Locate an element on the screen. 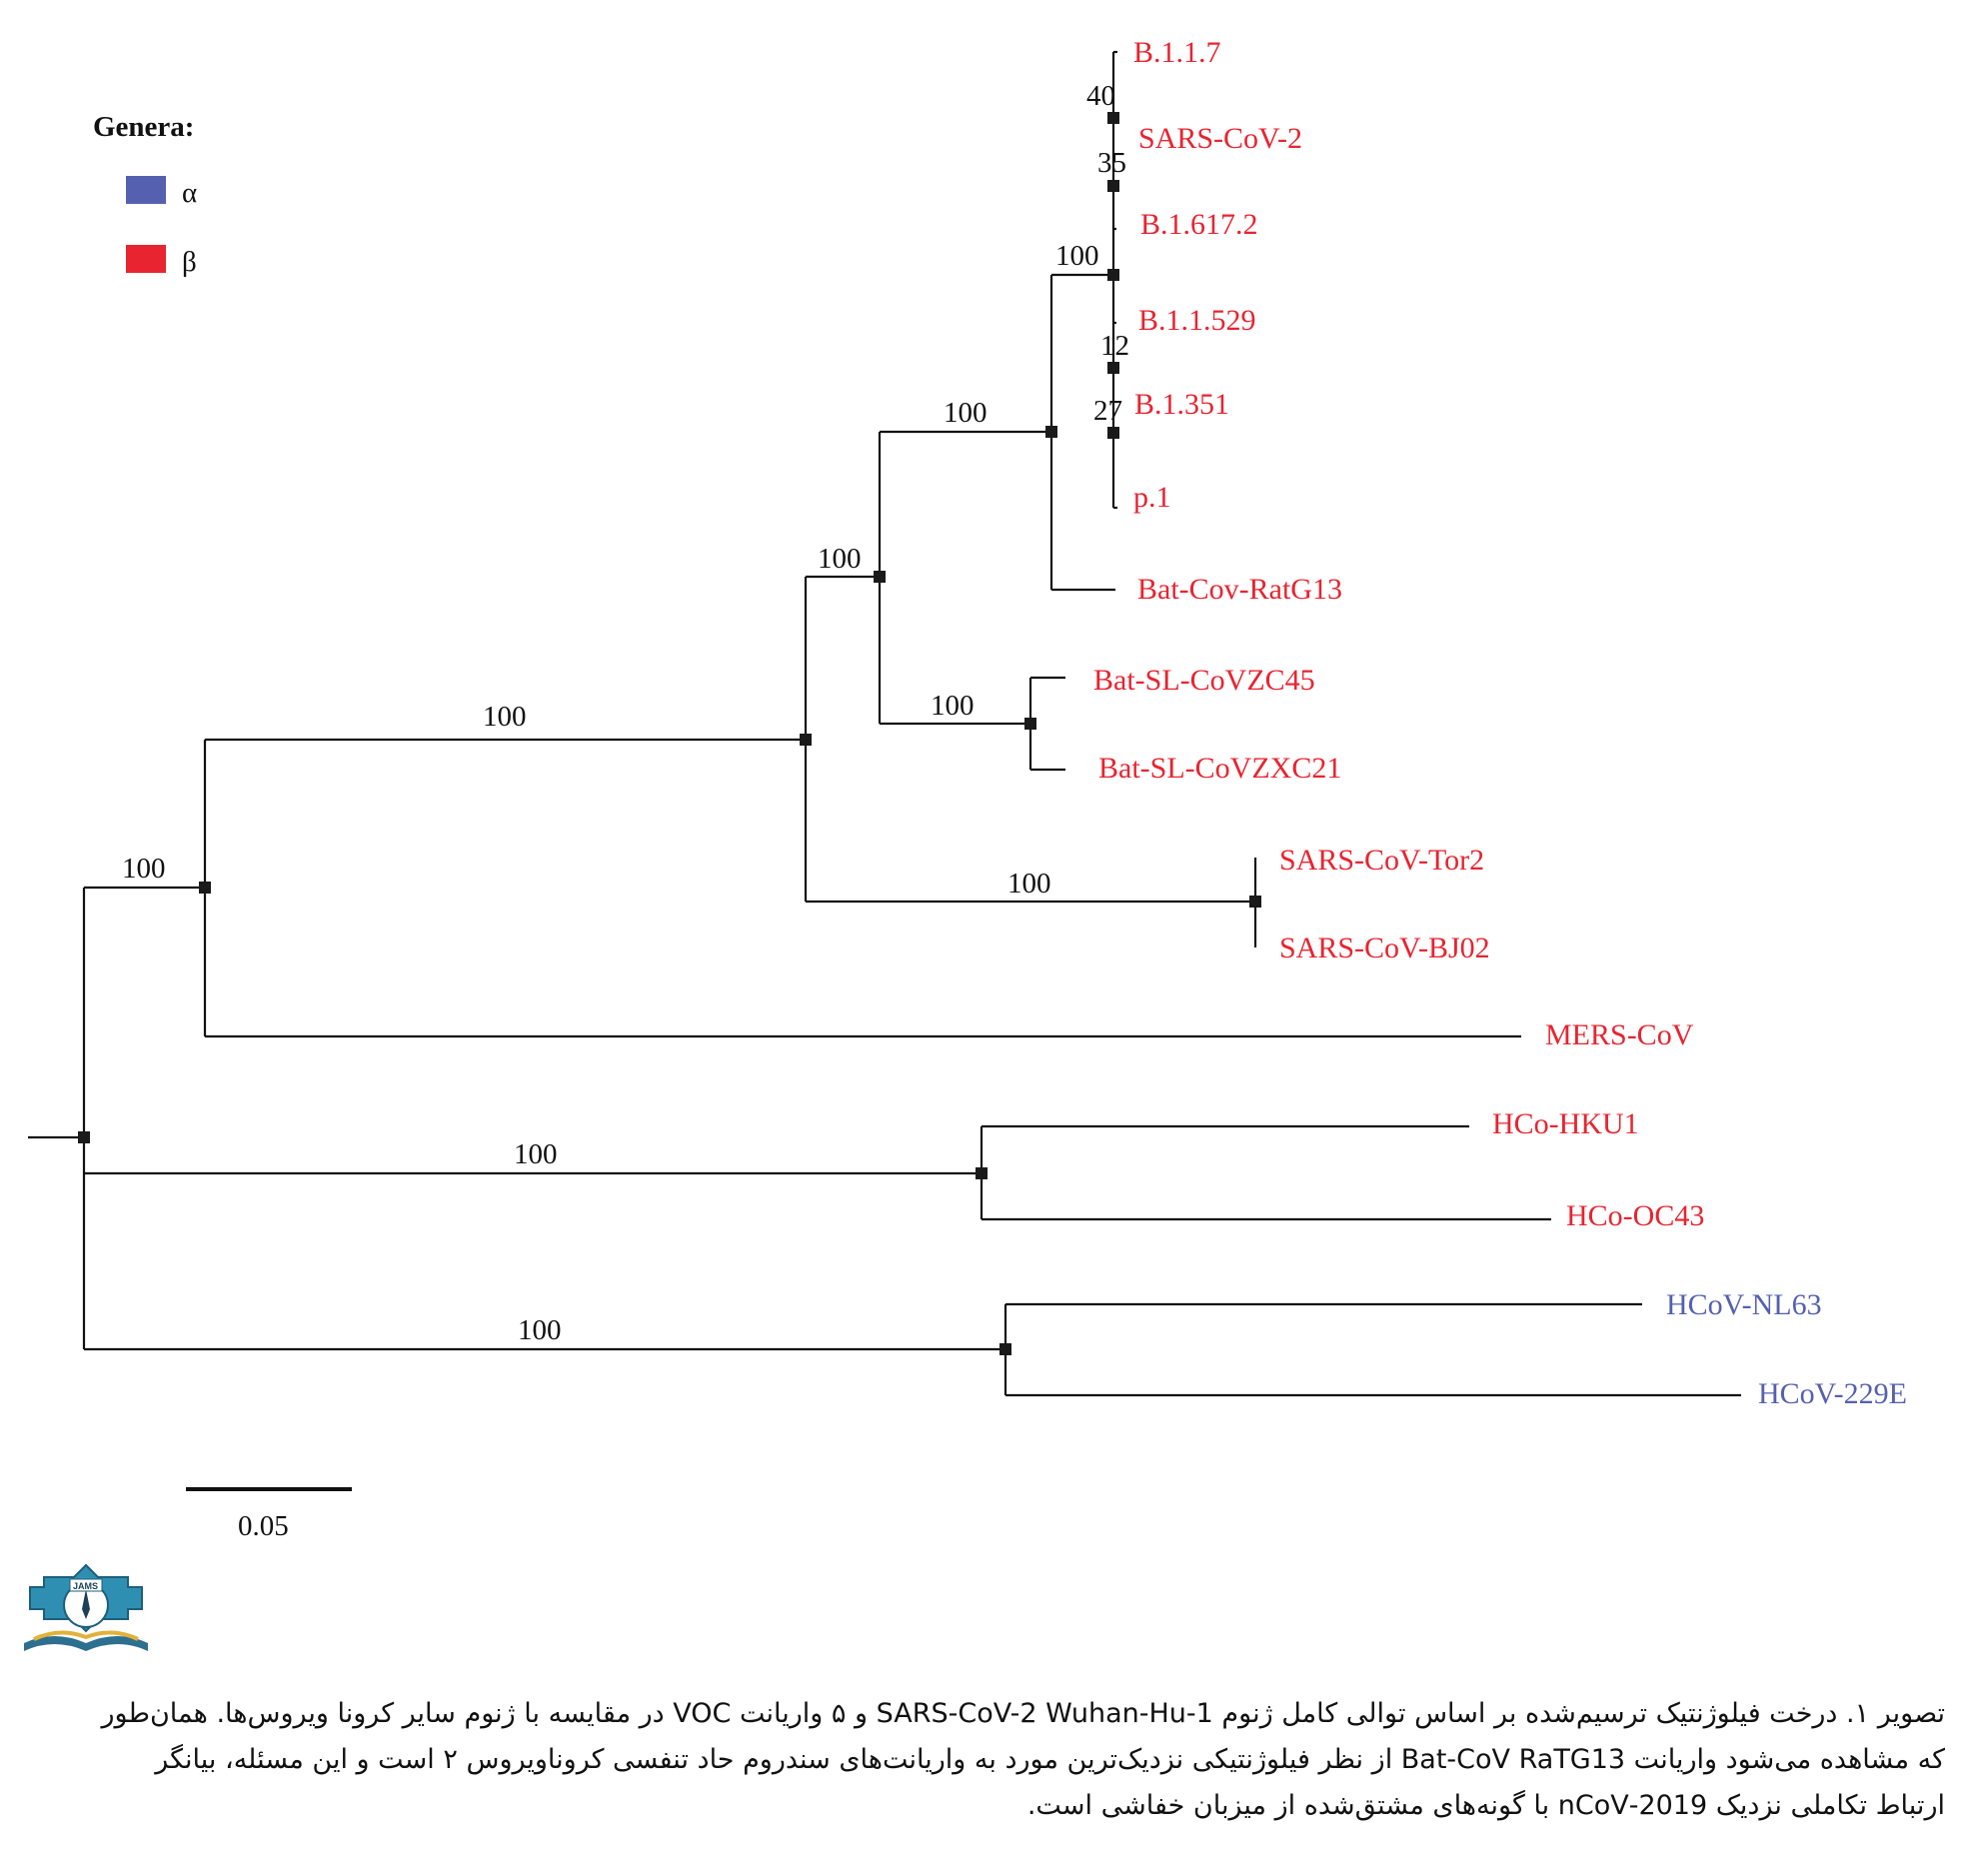 Image resolution: width=1981 pixels, height=1876 pixels. node-marker-sars1-clade is located at coordinates (1255, 902).